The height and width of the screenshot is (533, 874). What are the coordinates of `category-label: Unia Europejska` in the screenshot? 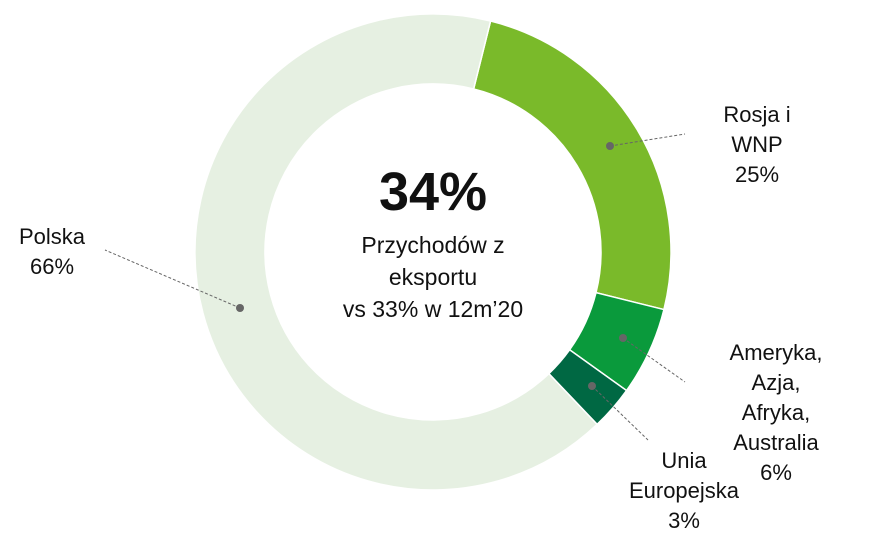 It's located at (684, 475).